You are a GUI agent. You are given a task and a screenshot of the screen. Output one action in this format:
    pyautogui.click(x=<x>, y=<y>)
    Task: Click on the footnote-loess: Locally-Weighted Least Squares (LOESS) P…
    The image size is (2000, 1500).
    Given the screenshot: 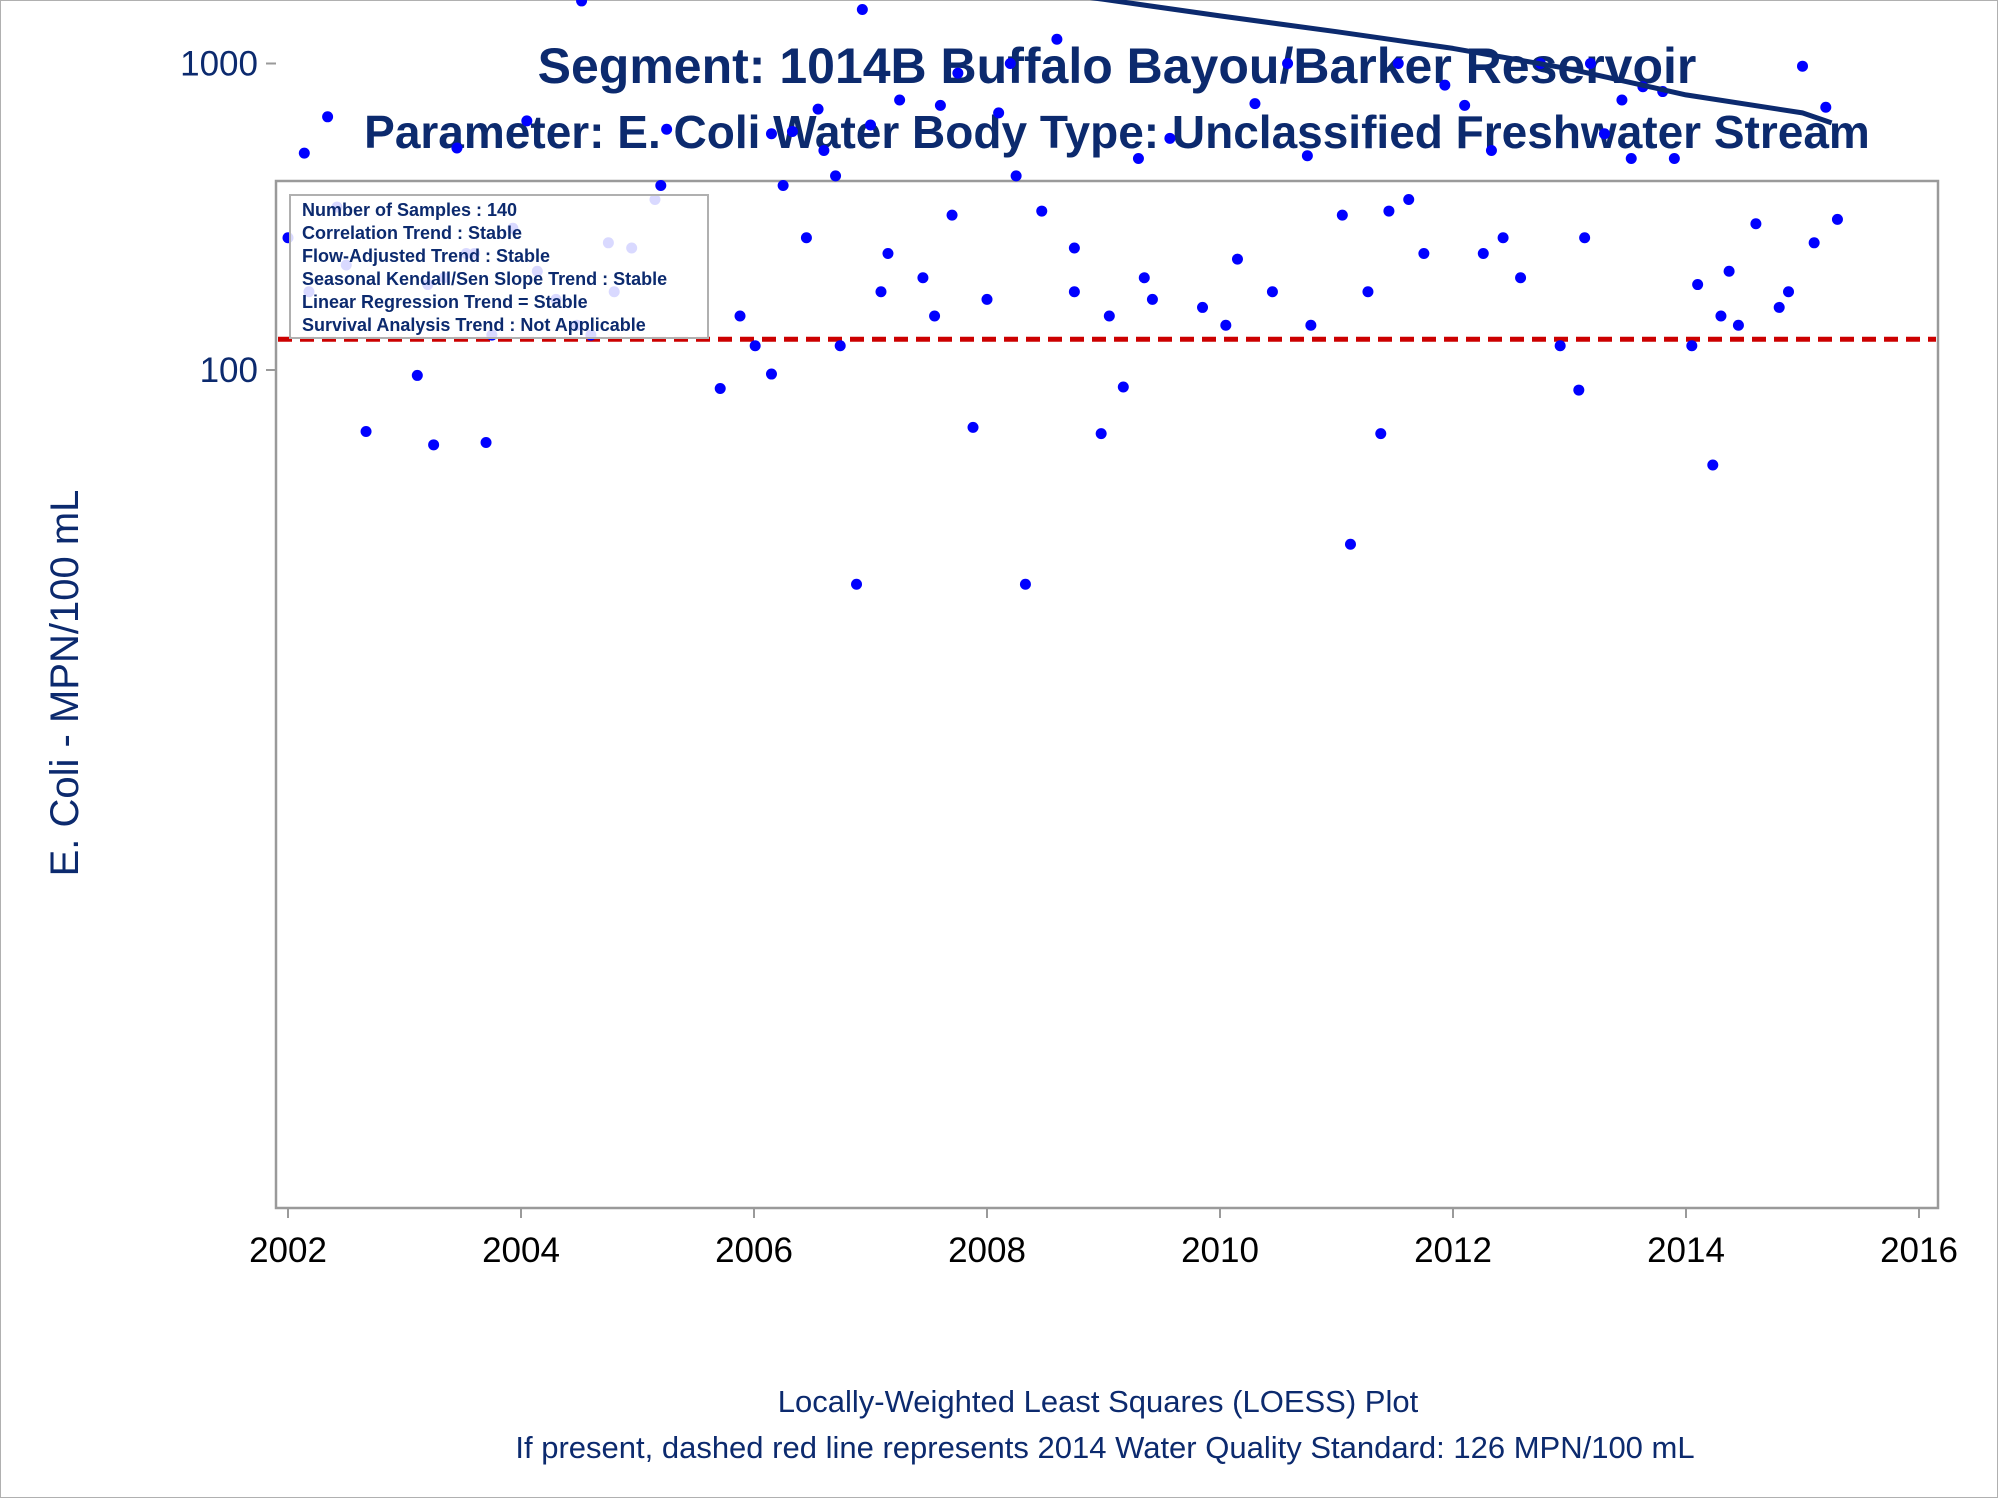 What is the action you would take?
    pyautogui.click(x=1098, y=1401)
    